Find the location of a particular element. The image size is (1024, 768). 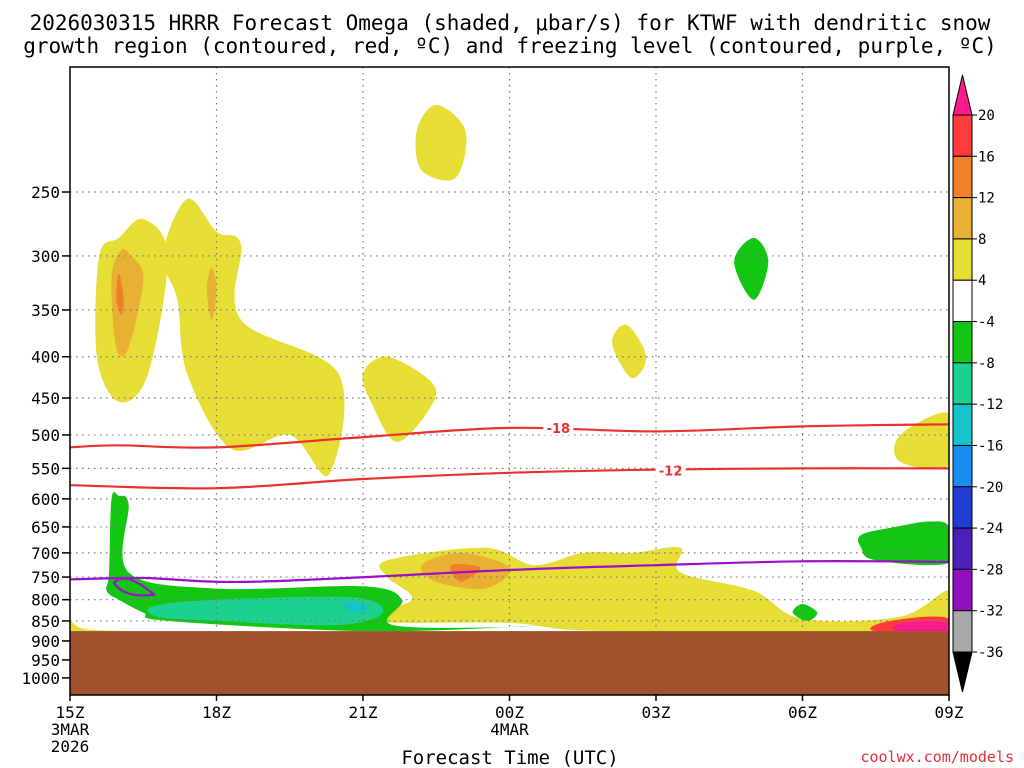

x-tick-label-06Z: 06Z is located at coordinates (802, 712).